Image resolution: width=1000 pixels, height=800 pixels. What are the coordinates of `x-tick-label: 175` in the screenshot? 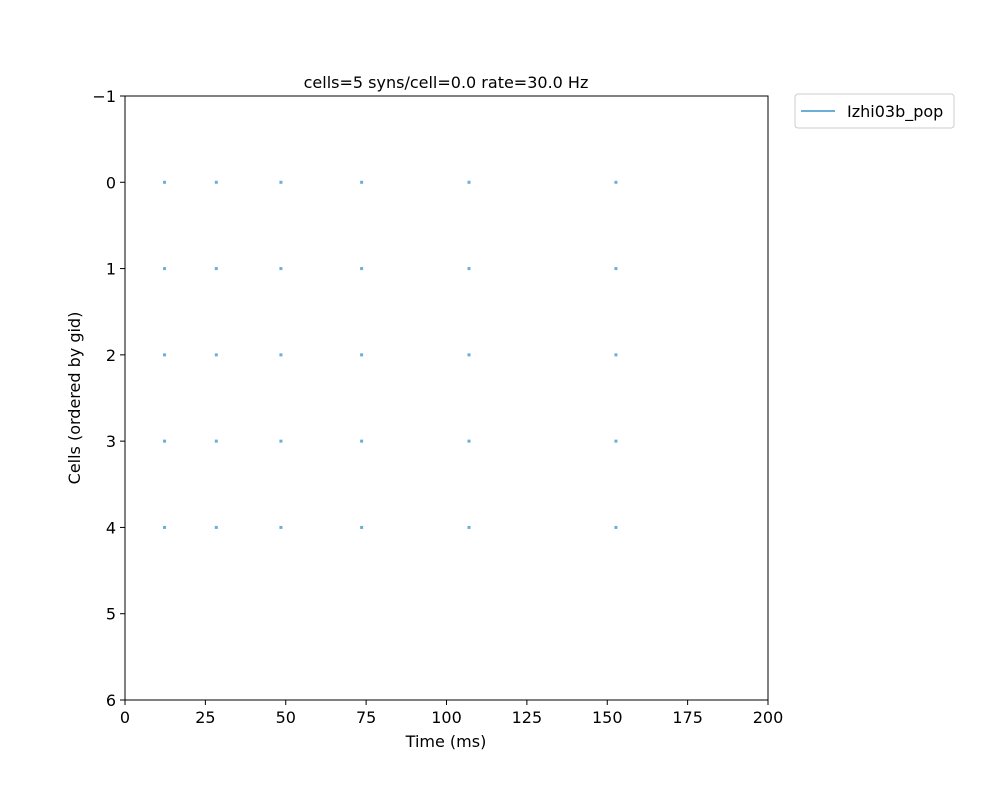 It's located at (687, 717).